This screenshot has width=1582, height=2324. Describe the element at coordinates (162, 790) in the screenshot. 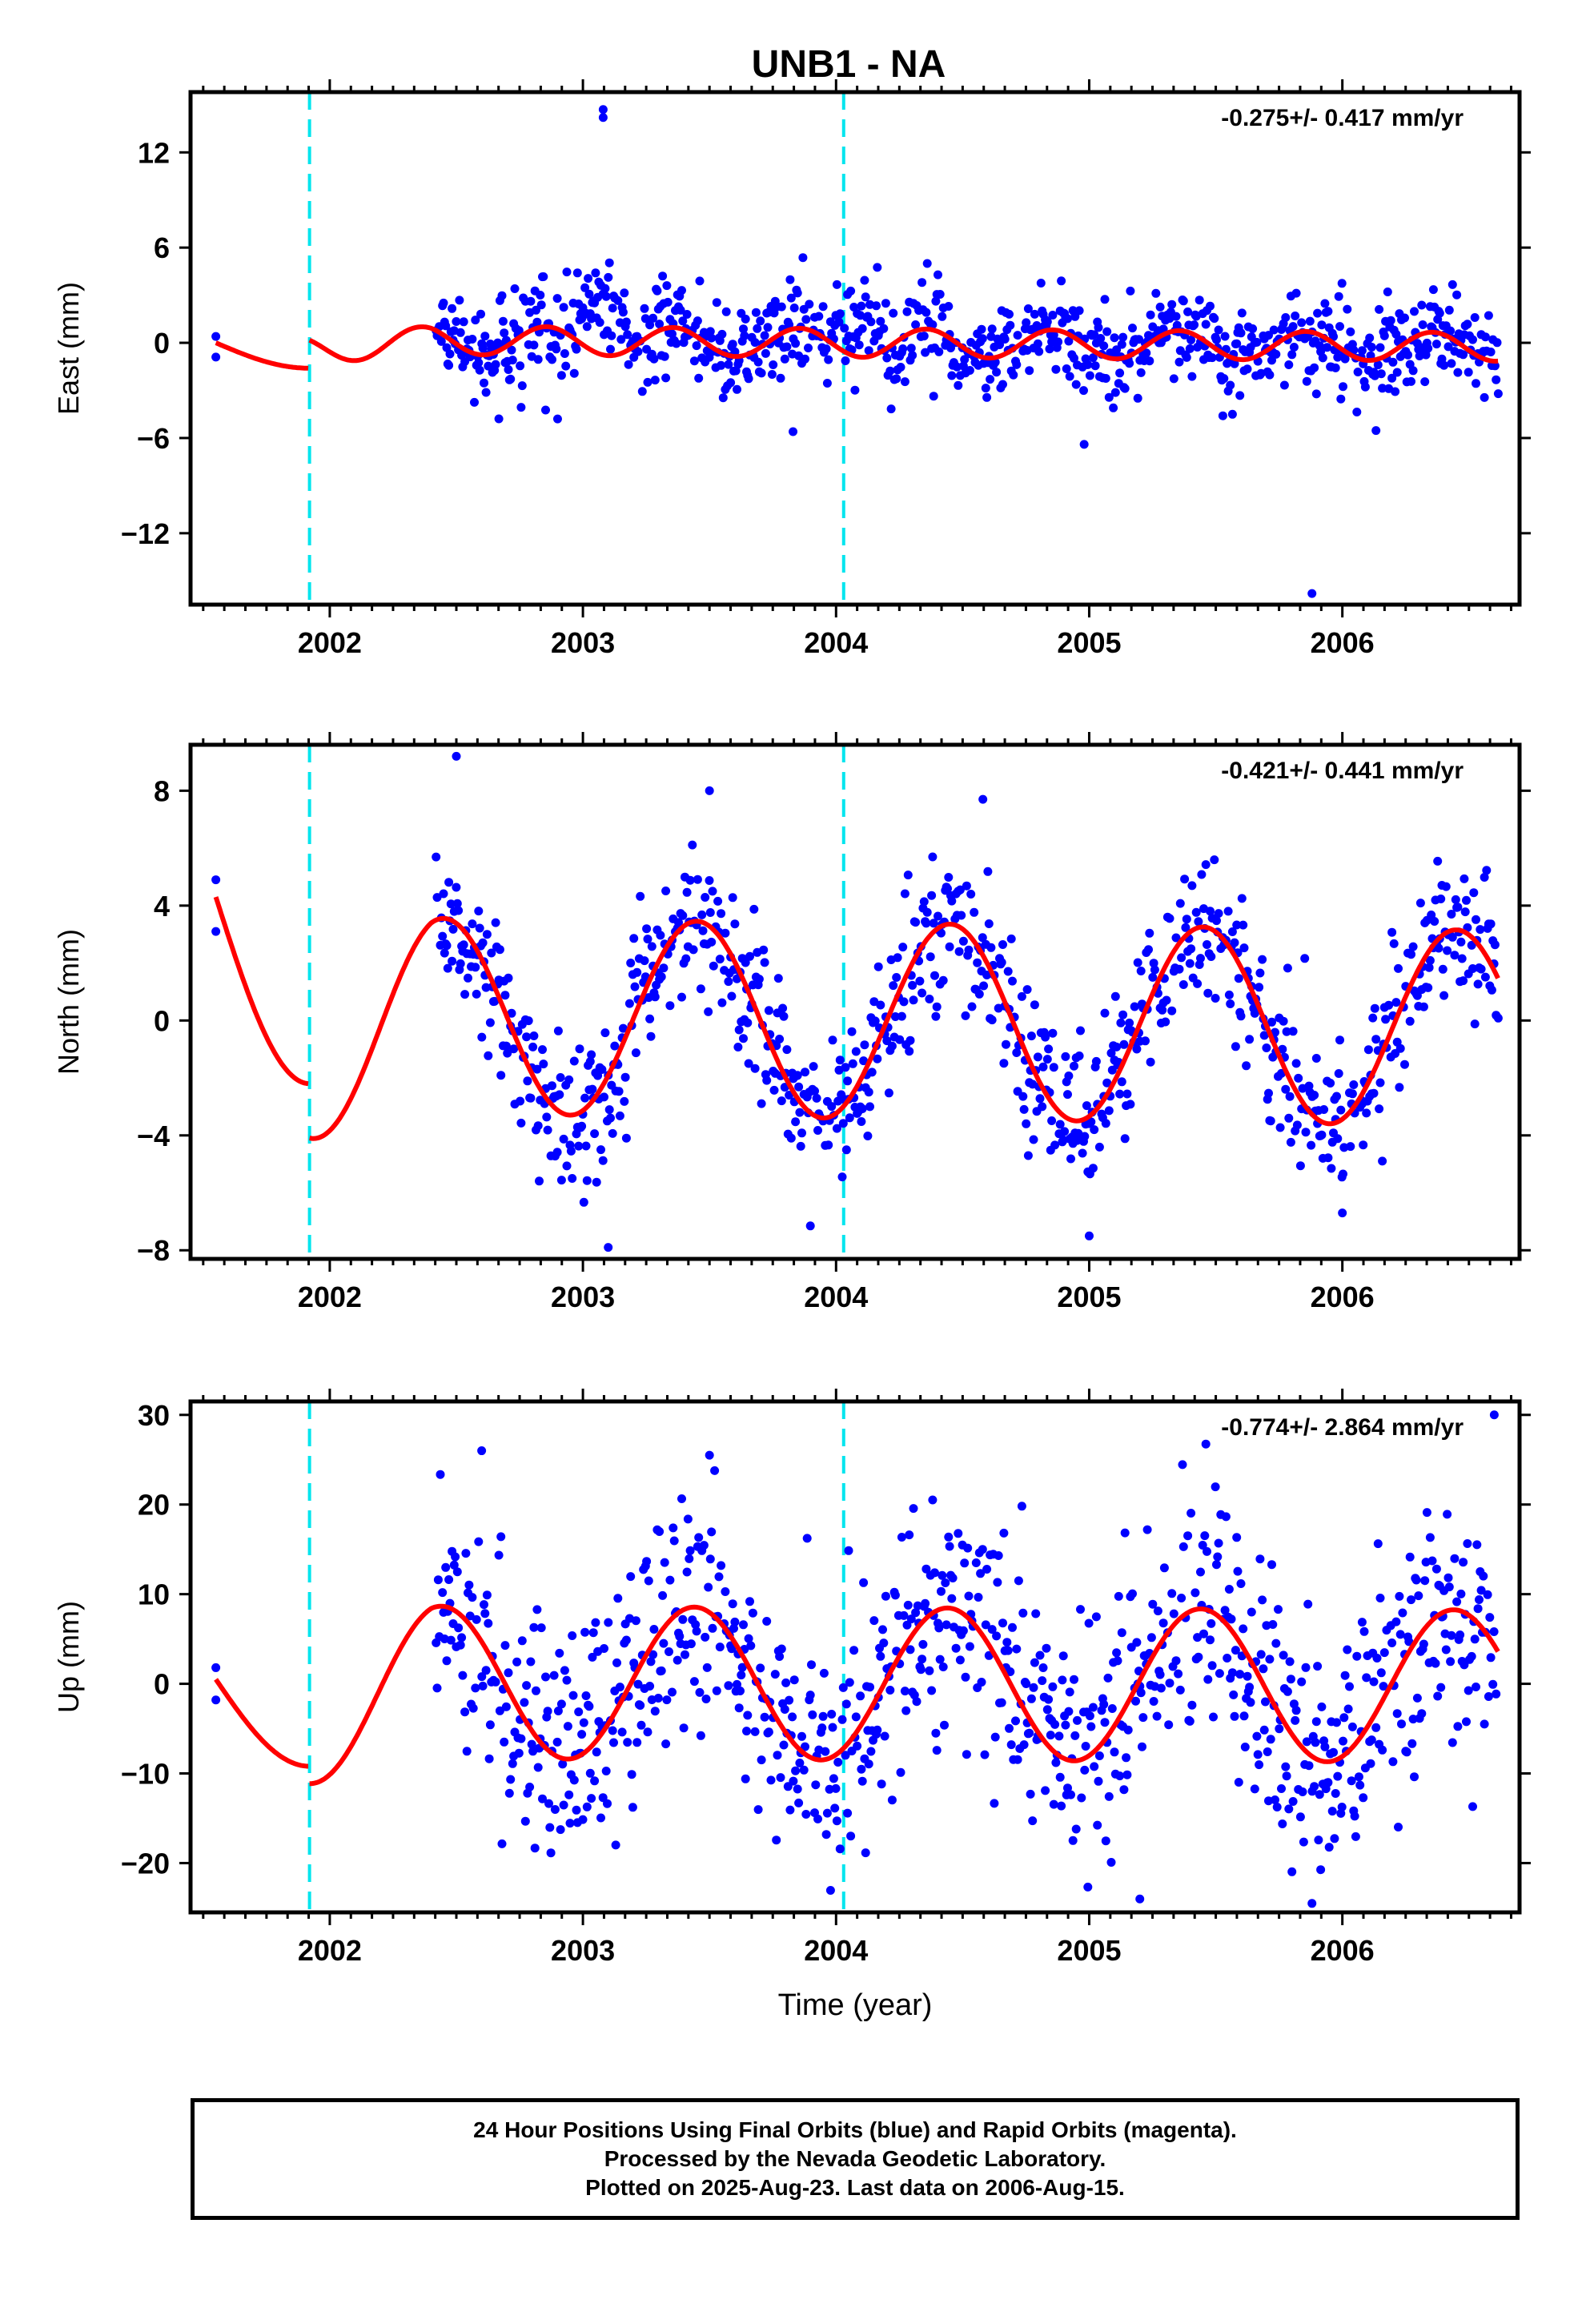

I see `y-tick-label: 8` at that location.